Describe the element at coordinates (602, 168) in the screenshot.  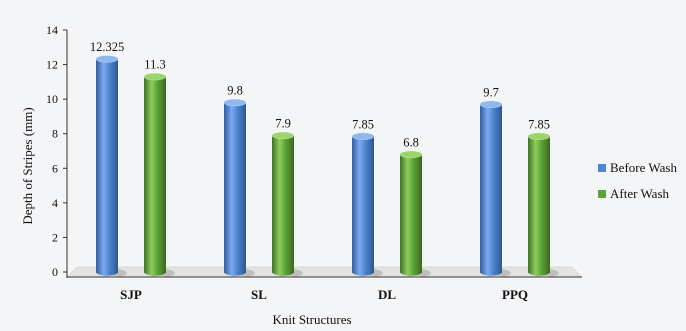
I see `legend-swatch-before-wash` at that location.